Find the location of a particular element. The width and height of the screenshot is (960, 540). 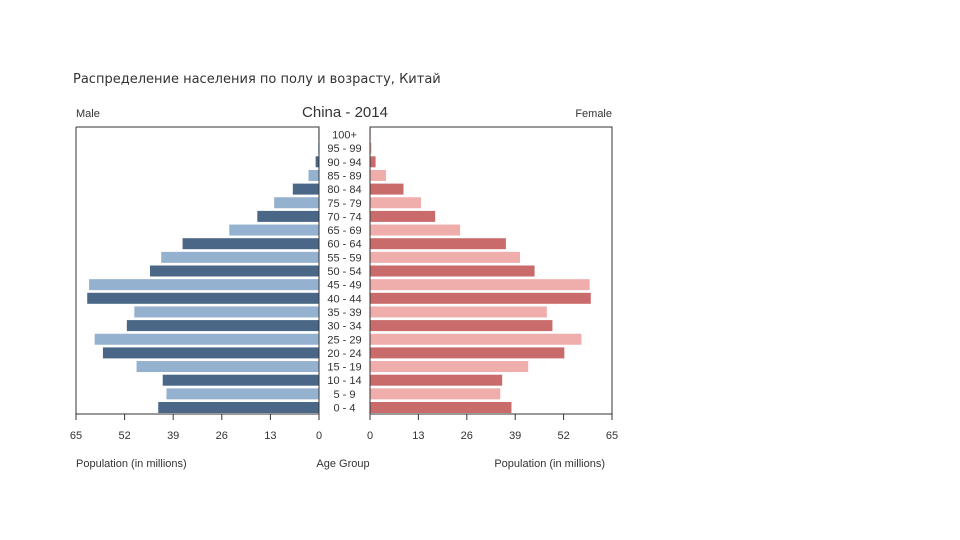

female-bars is located at coordinates (480, 271).